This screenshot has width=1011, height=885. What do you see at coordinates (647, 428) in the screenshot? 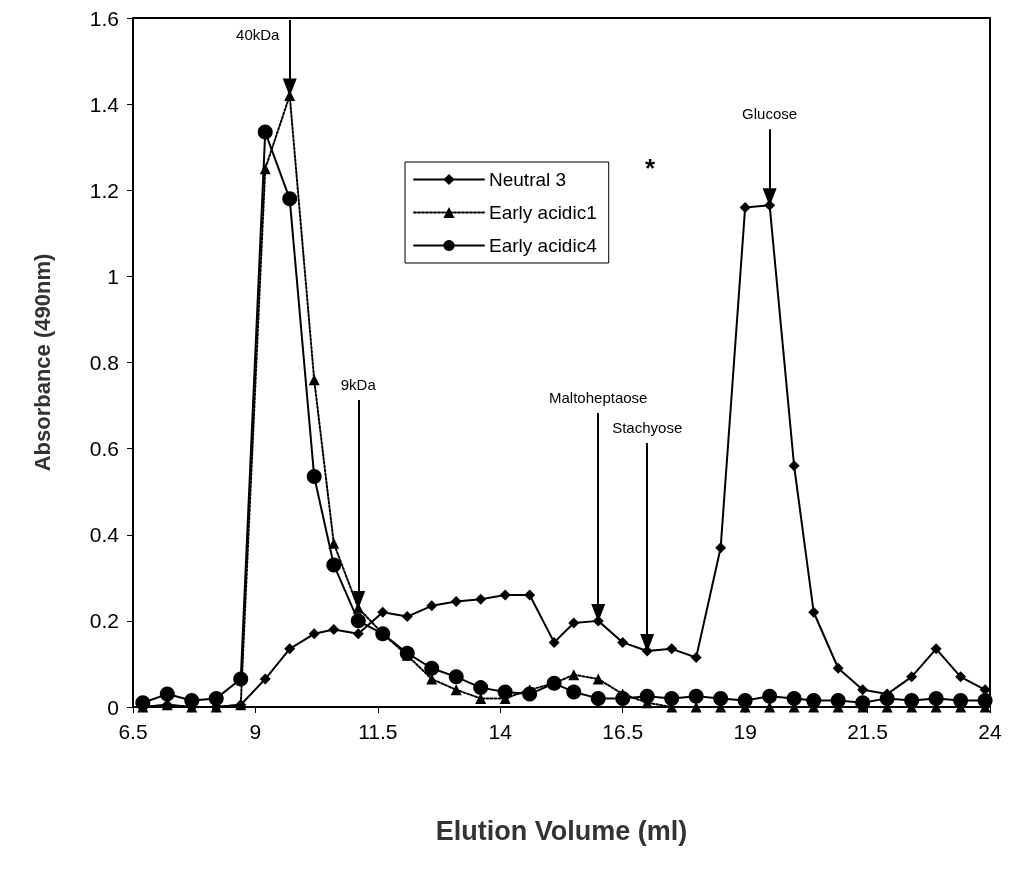
I see `annotation: Stachyose` at bounding box center [647, 428].